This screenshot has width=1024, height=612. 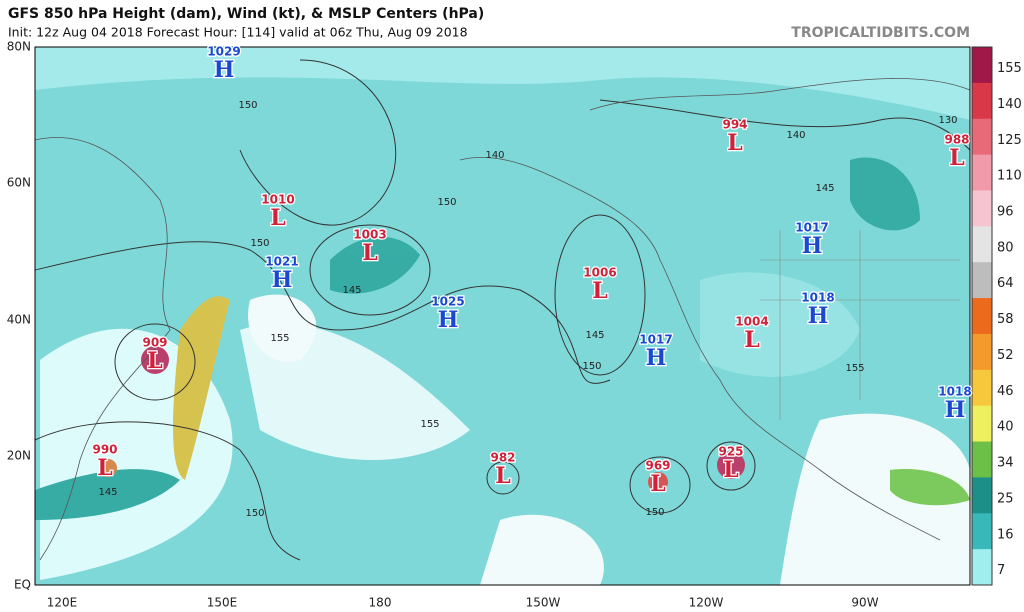 What do you see at coordinates (154, 343) in the screenshot?
I see `center-value: 909` at bounding box center [154, 343].